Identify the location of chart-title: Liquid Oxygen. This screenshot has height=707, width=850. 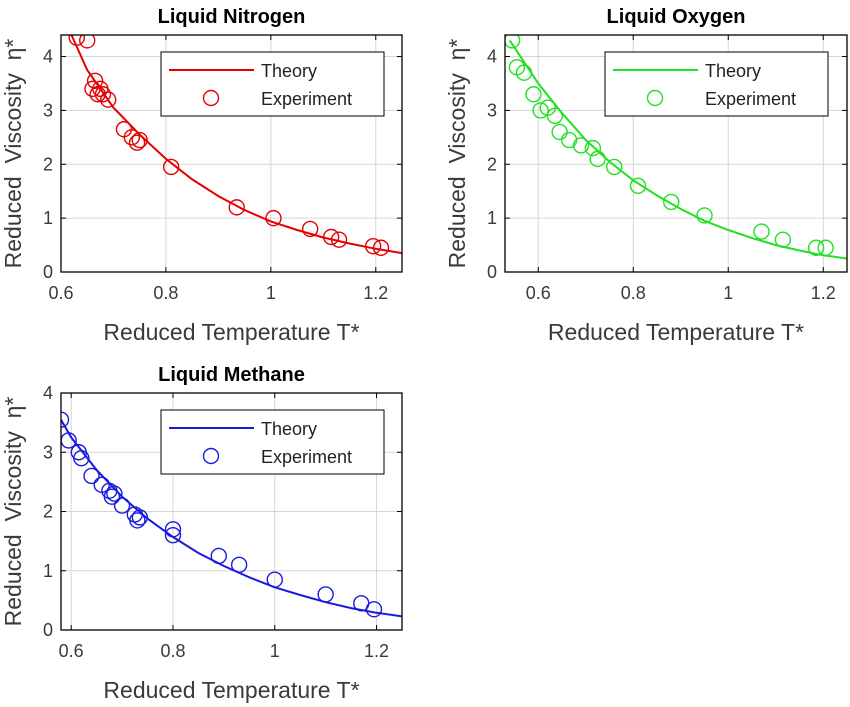
(676, 17).